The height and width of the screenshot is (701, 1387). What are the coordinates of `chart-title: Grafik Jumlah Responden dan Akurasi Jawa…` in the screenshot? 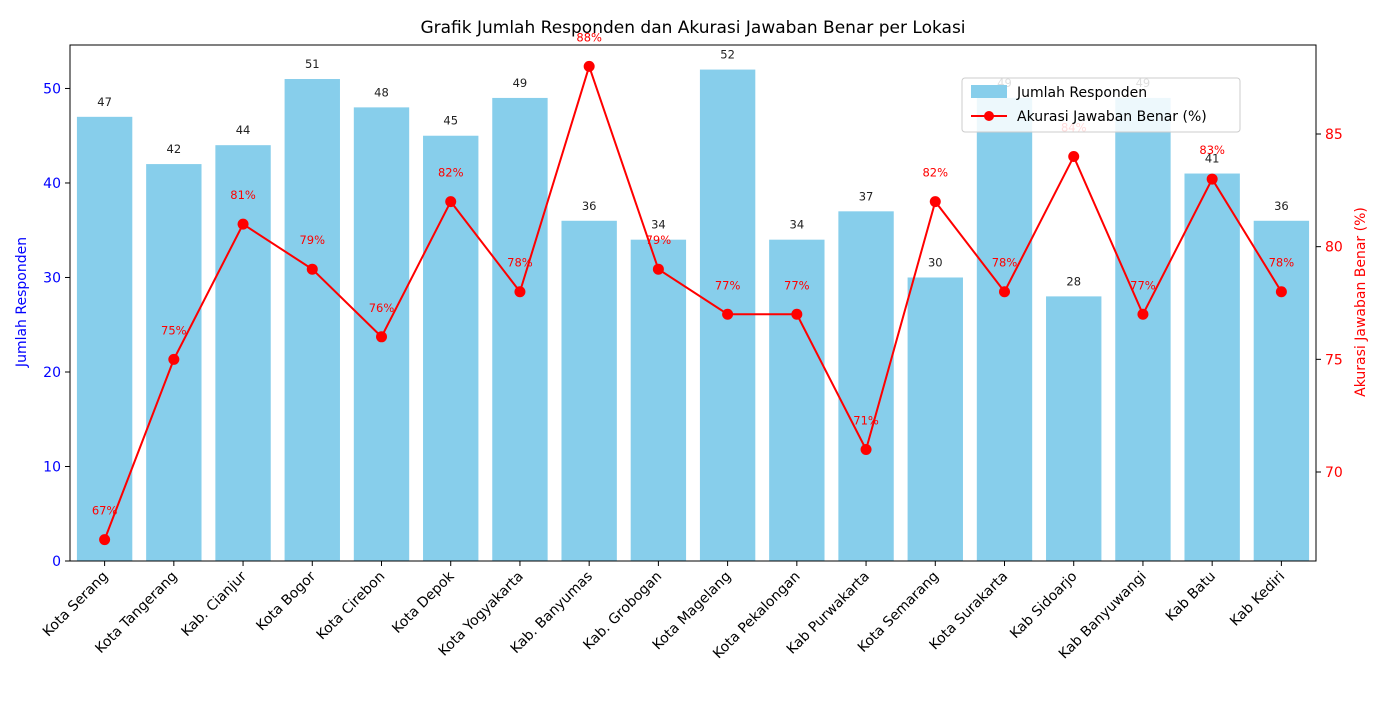 It's located at (692, 28).